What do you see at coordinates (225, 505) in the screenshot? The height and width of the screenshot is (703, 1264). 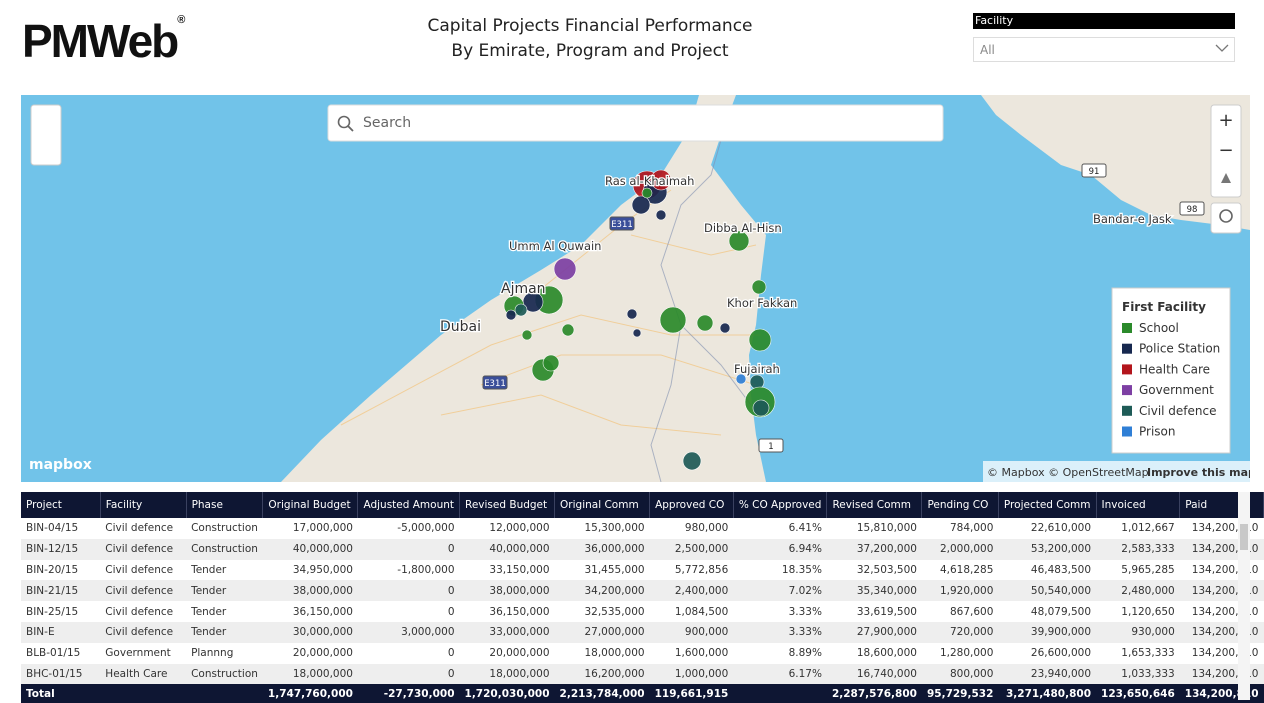 I see `column-header: Phase` at bounding box center [225, 505].